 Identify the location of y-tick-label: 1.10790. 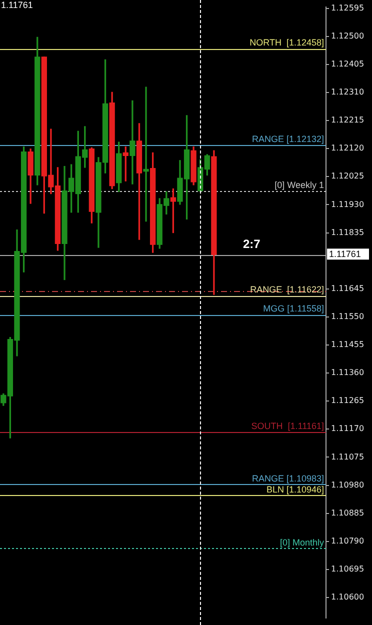
(347, 541).